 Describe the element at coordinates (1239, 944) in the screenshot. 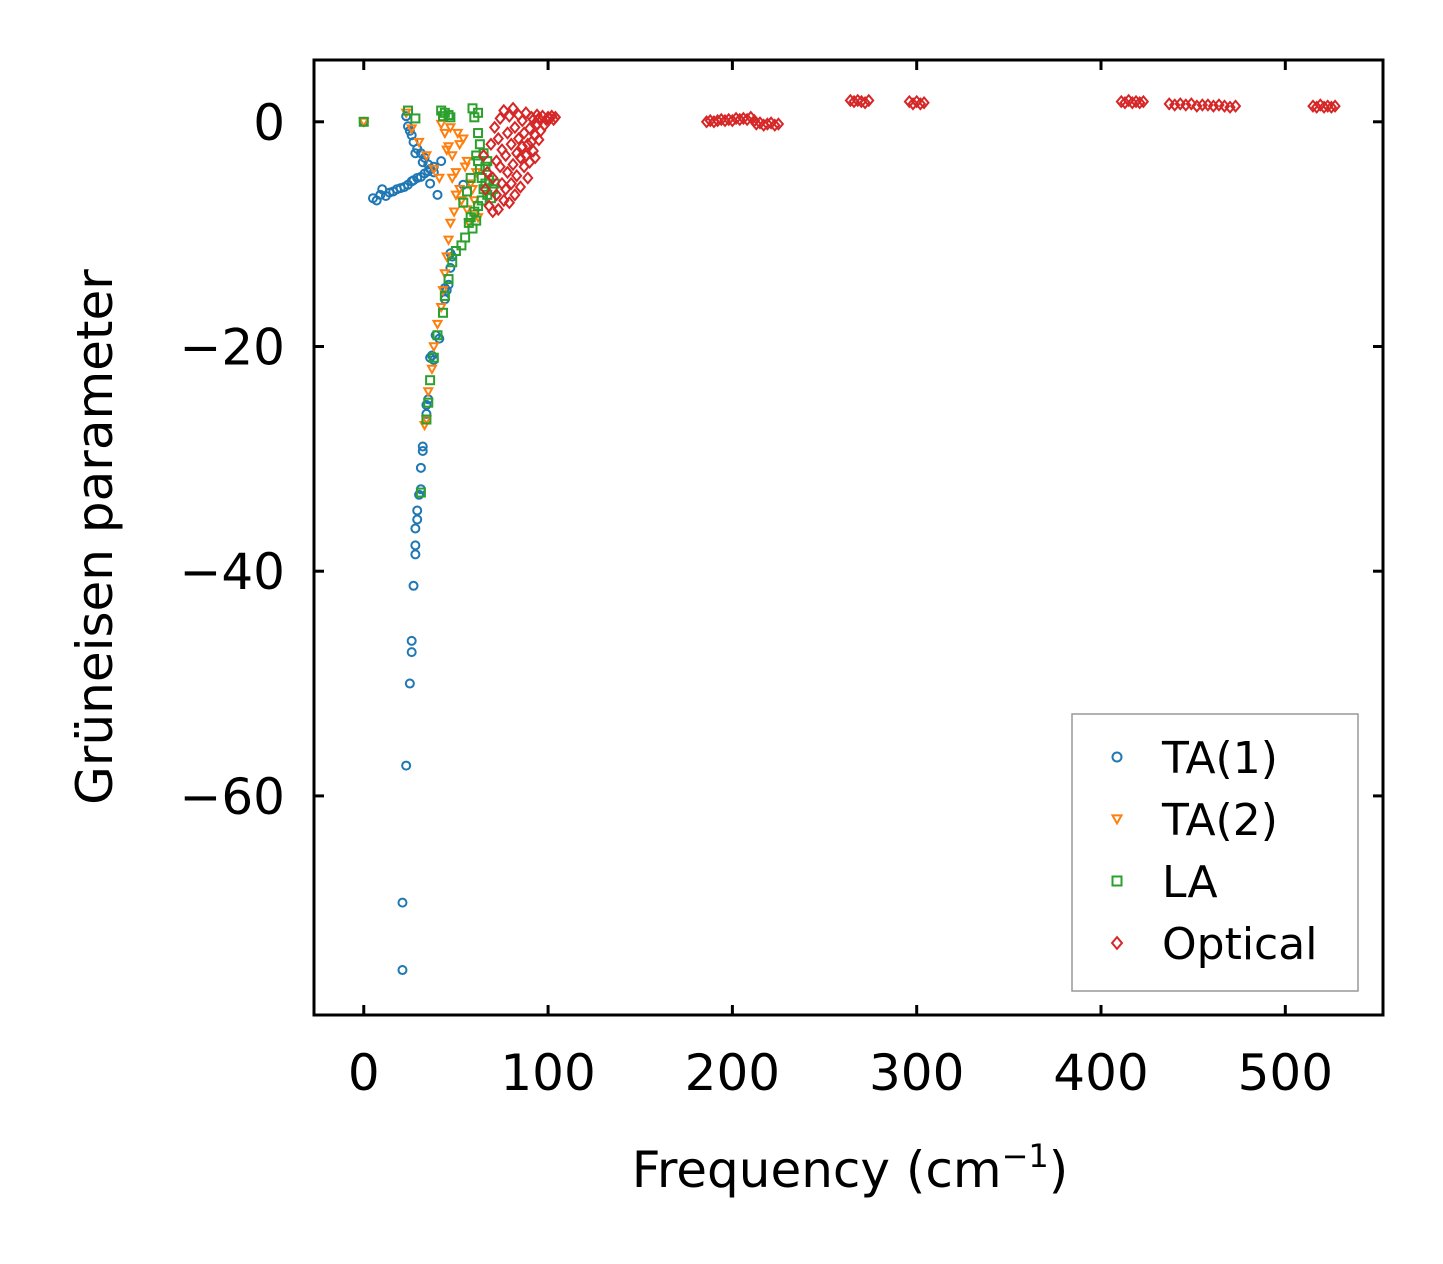

I see `legend-label-optical: Optical` at that location.